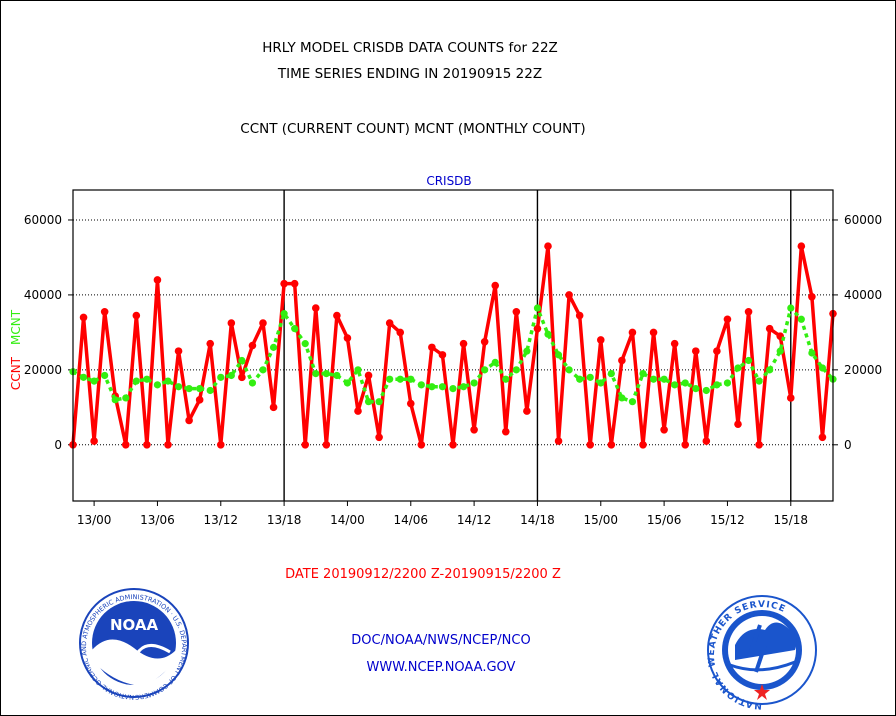 The height and width of the screenshot is (716, 896). What do you see at coordinates (347, 520) in the screenshot?
I see `x-tick-label-4: 14/00` at bounding box center [347, 520].